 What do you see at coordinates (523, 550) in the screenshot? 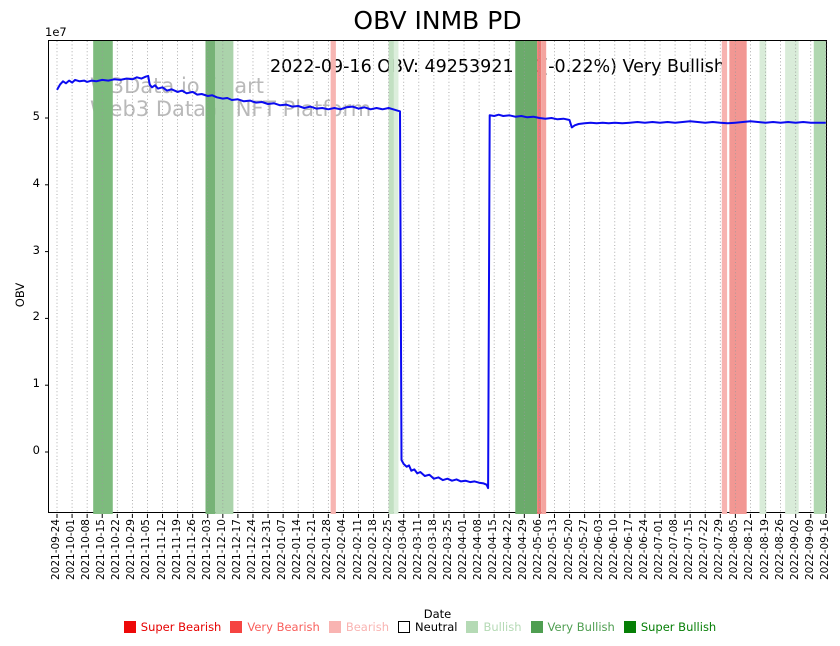
I see `x-tick-label-2022-04-29: 2022-04-29` at bounding box center [523, 550].